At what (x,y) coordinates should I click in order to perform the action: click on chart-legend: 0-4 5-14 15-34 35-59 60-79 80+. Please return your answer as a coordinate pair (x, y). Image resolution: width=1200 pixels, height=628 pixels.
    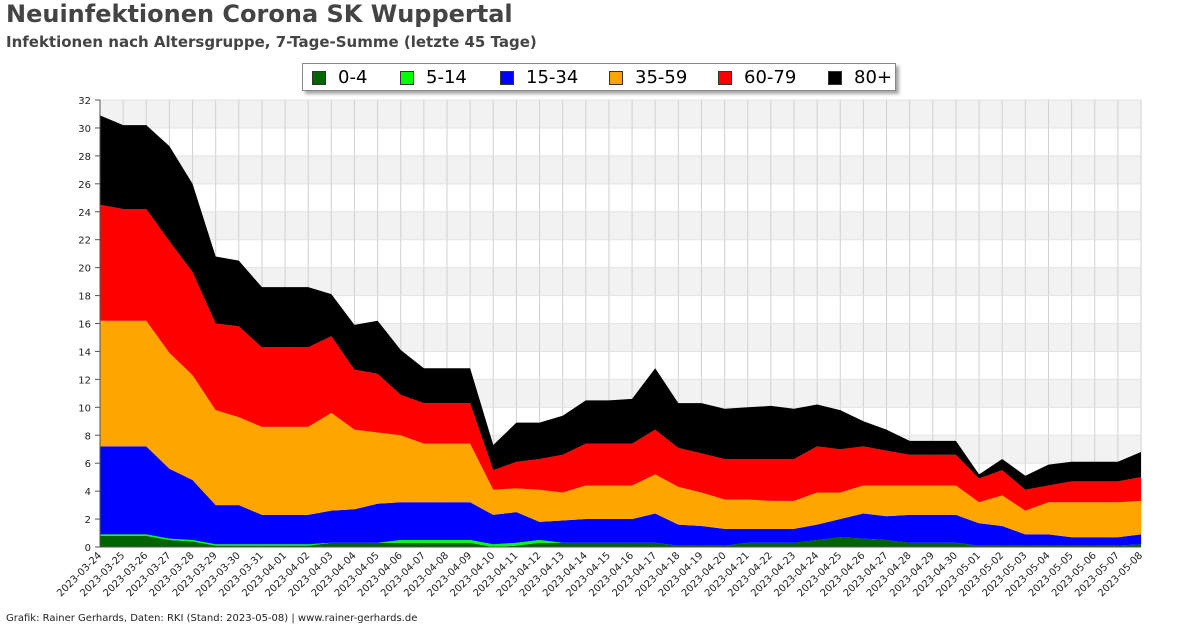
    Looking at the image, I should click on (599, 77).